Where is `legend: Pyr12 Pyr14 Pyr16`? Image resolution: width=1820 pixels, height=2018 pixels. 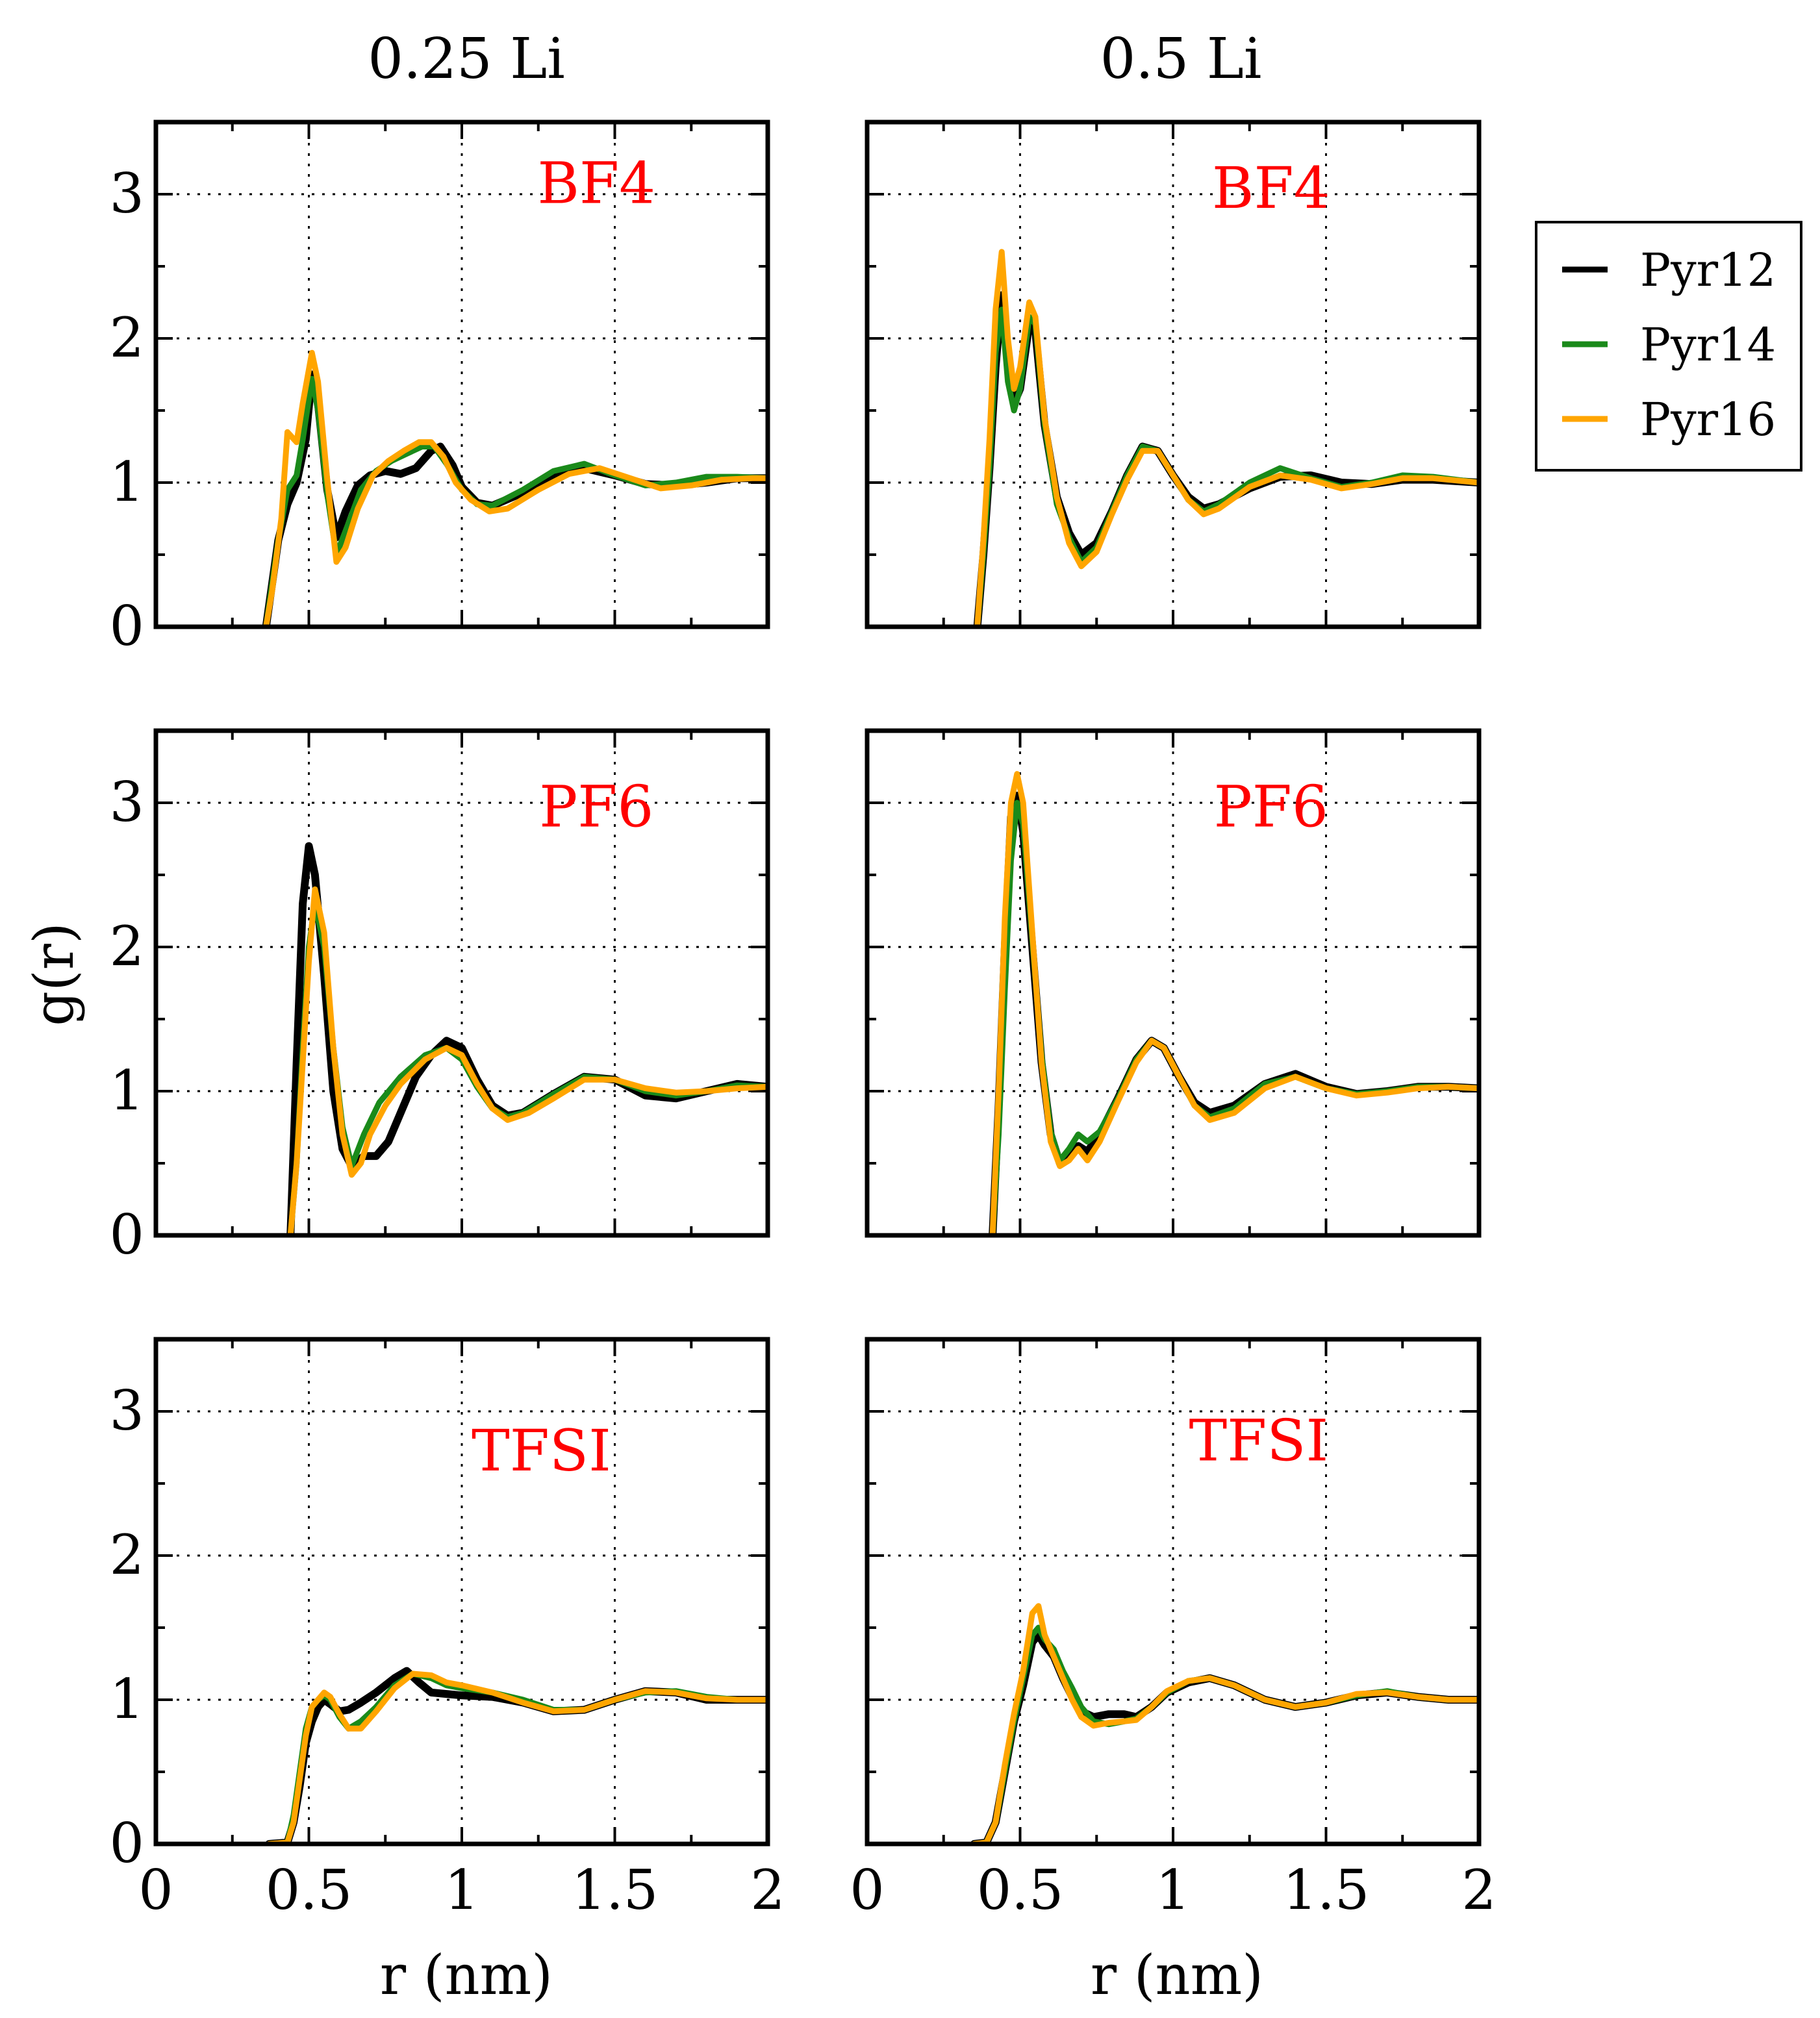
legend: Pyr12 Pyr14 Pyr16 is located at coordinates (1668, 346).